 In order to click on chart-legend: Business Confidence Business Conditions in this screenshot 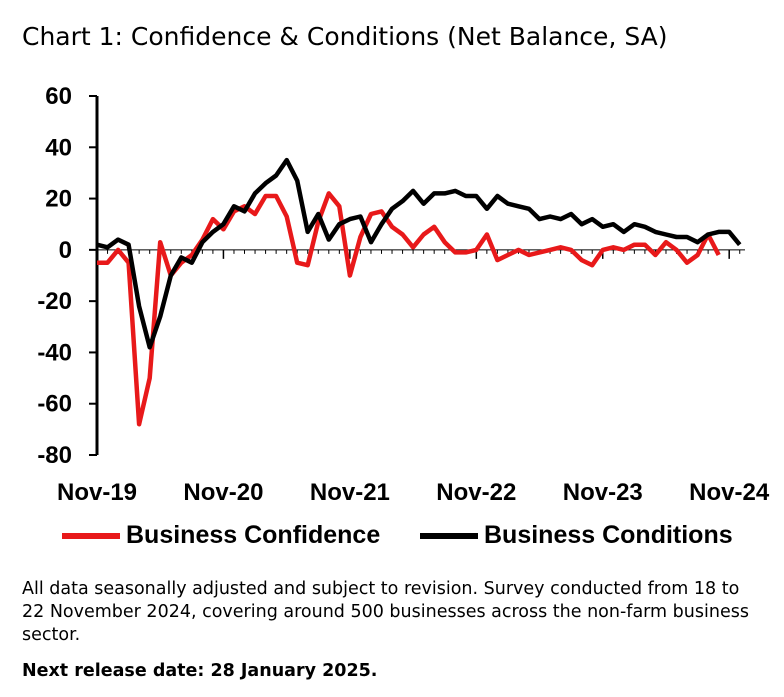, I will do `click(392, 538)`.